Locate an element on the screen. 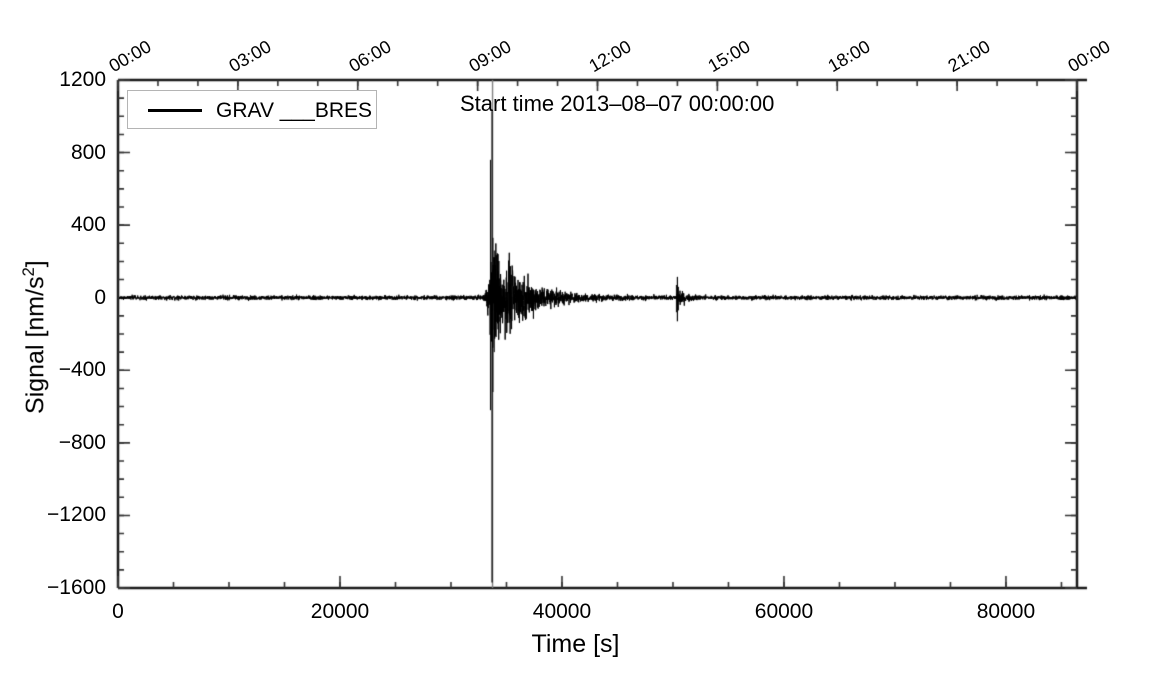 This screenshot has width=1151, height=700. legend-line-swatch is located at coordinates (175, 110).